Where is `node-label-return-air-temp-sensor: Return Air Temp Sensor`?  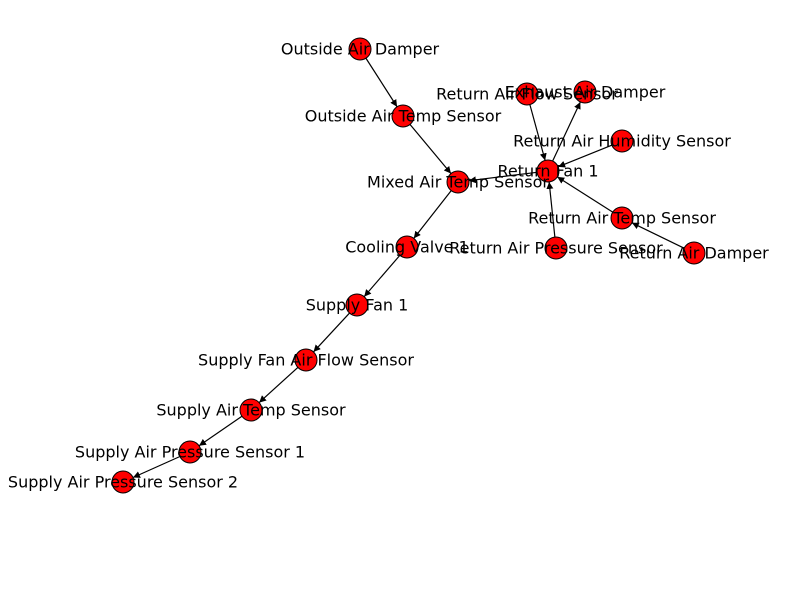
node-label-return-air-temp-sensor: Return Air Temp Sensor is located at coordinates (622, 218).